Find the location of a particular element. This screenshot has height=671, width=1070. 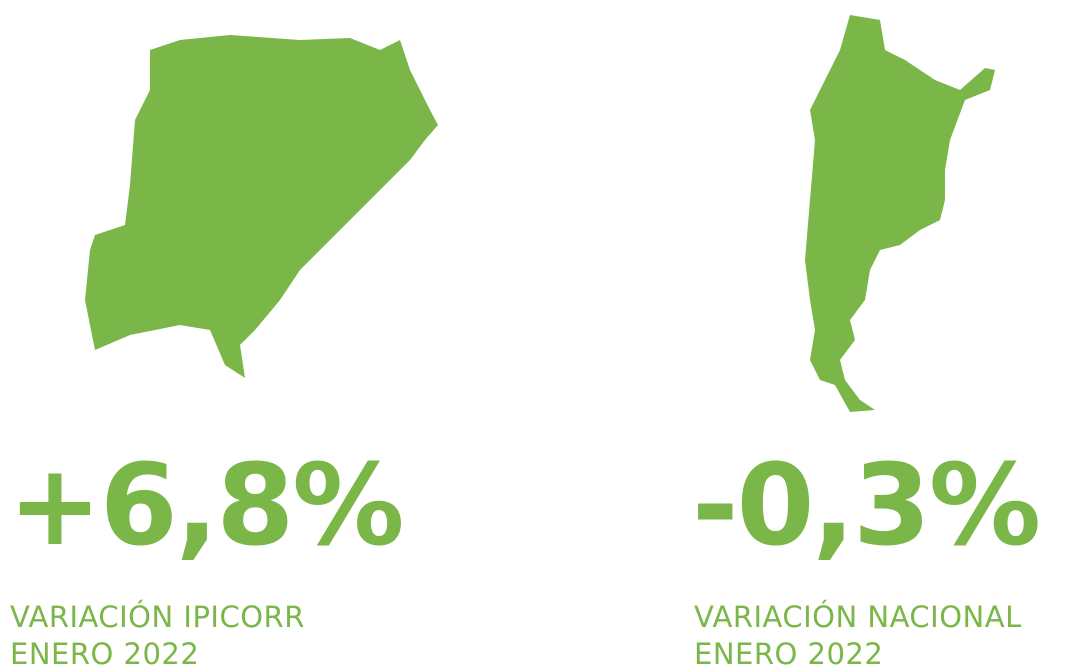

argentina-map is located at coordinates (900, 213).